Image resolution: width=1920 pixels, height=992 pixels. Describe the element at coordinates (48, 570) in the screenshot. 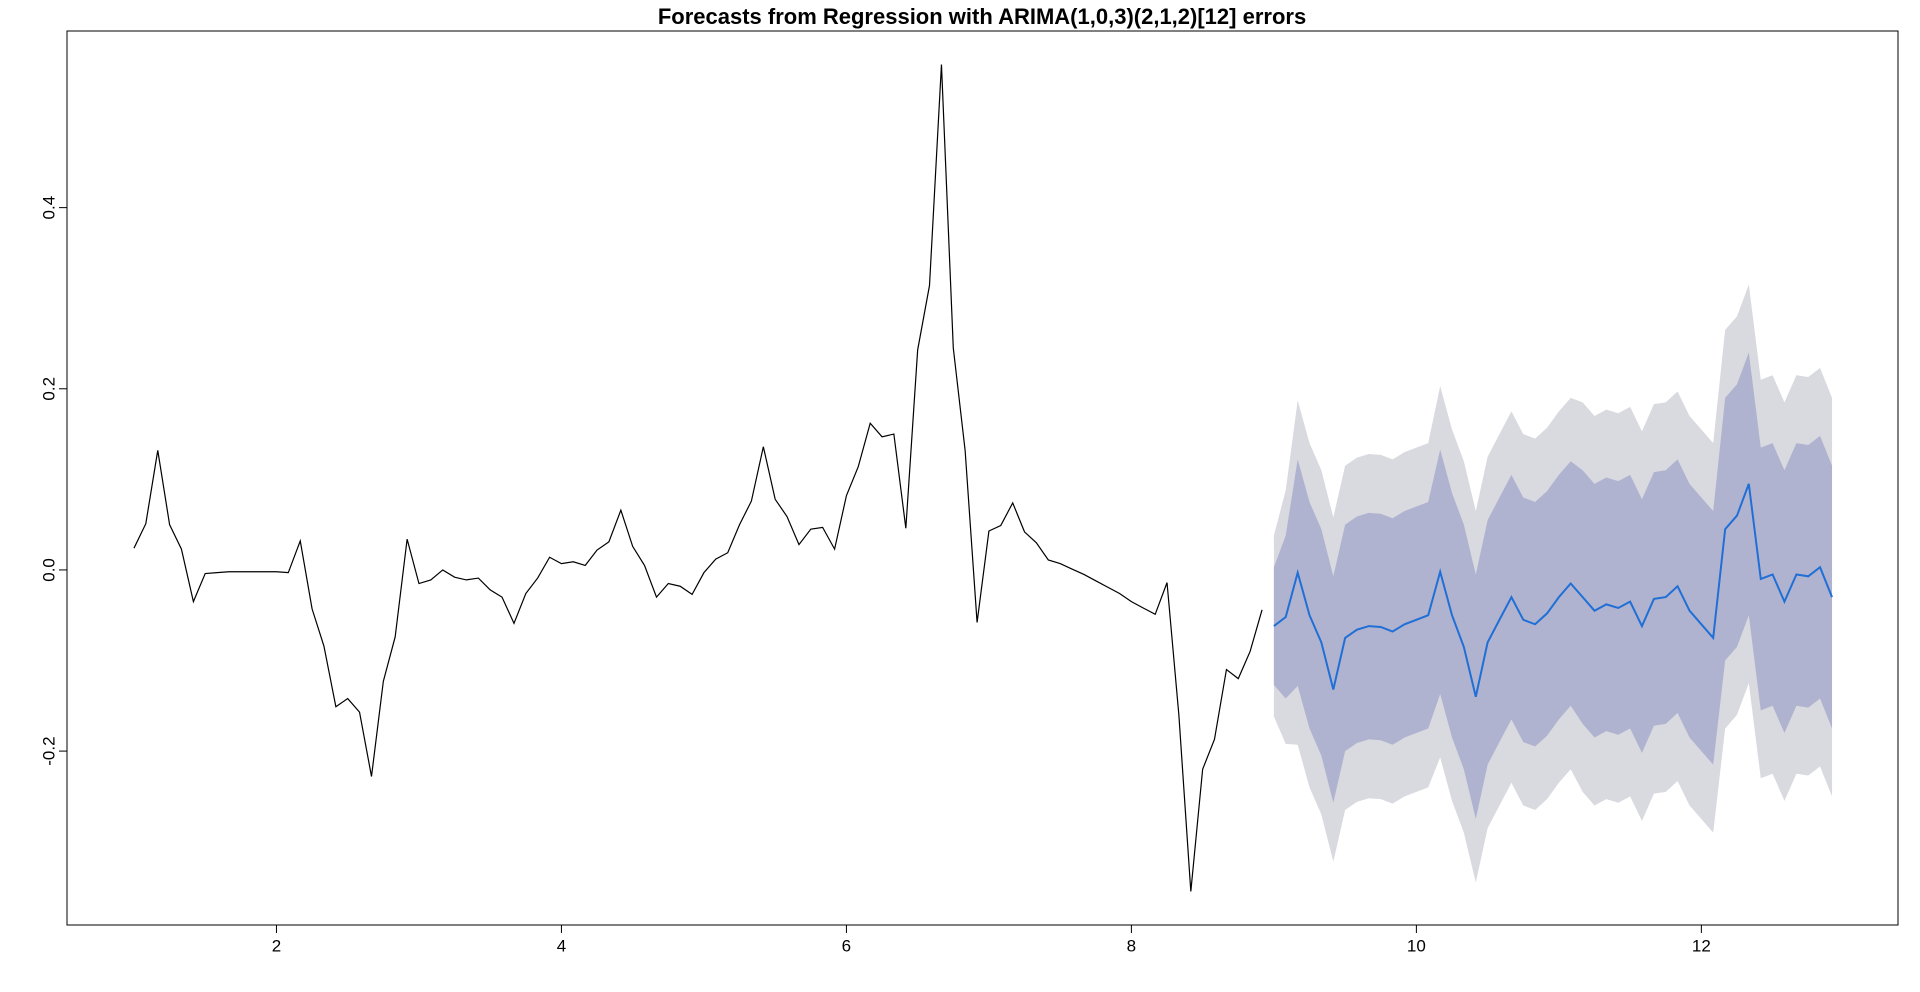

I see `y-tick-label: 0.0` at that location.